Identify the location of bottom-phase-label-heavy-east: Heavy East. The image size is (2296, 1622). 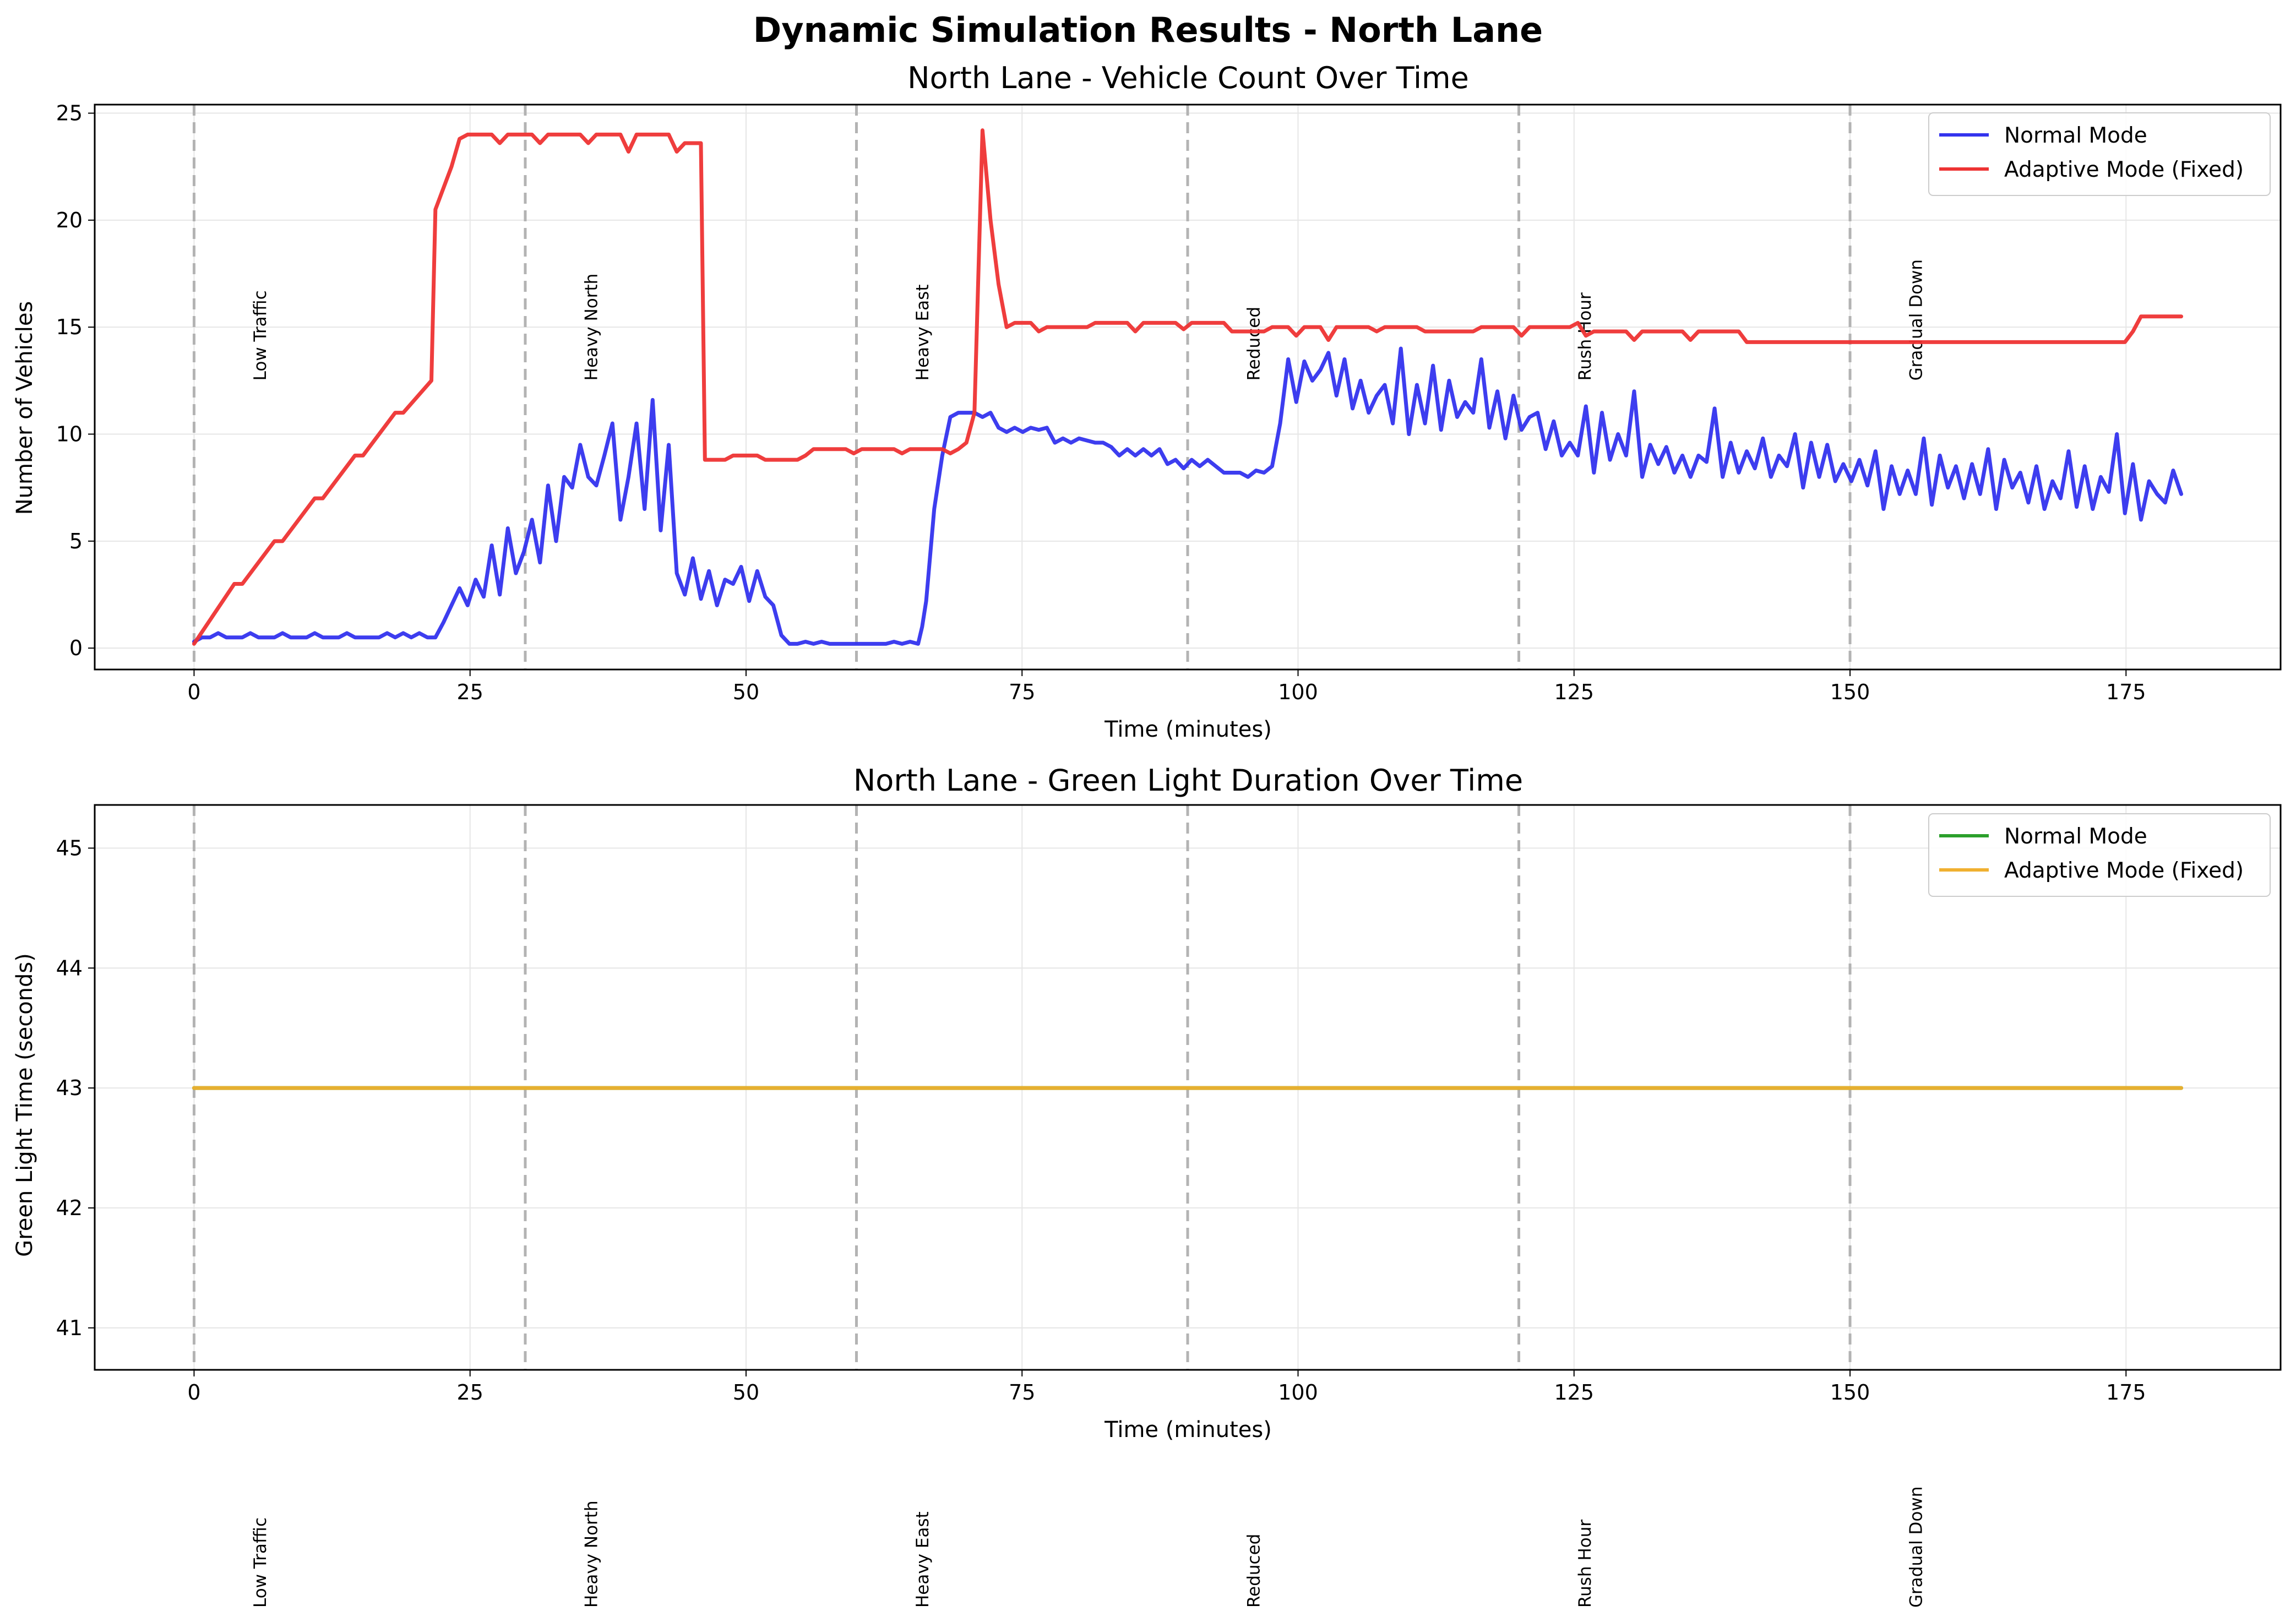
(923, 1559).